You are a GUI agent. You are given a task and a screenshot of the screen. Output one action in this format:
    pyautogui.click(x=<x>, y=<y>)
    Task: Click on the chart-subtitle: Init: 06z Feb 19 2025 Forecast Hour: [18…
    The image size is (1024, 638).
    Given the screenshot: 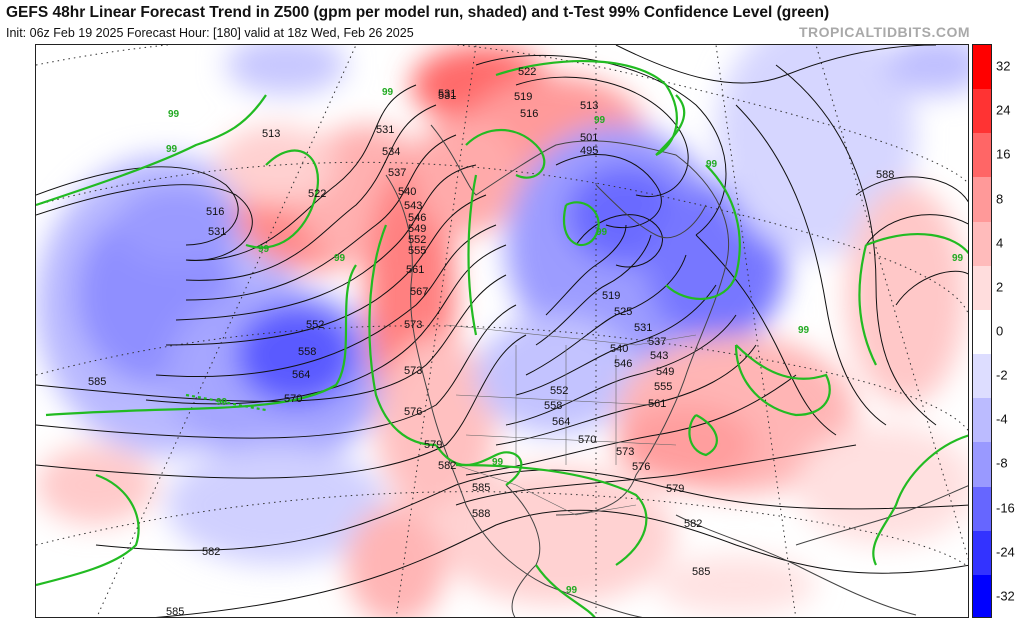 What is the action you would take?
    pyautogui.click(x=210, y=33)
    